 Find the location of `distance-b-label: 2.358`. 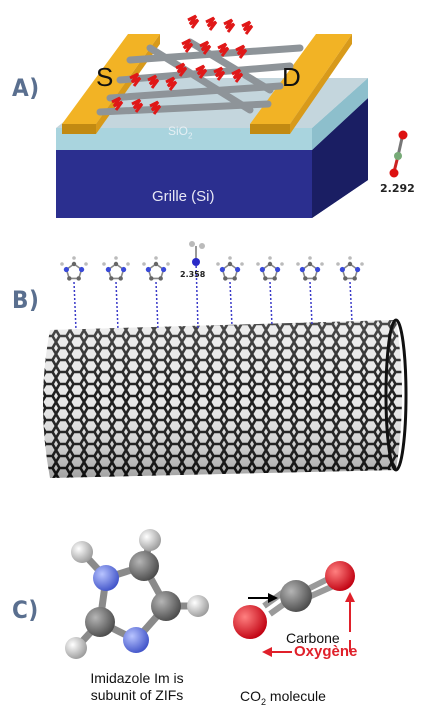

distance-b-label: 2.358 is located at coordinates (193, 274).